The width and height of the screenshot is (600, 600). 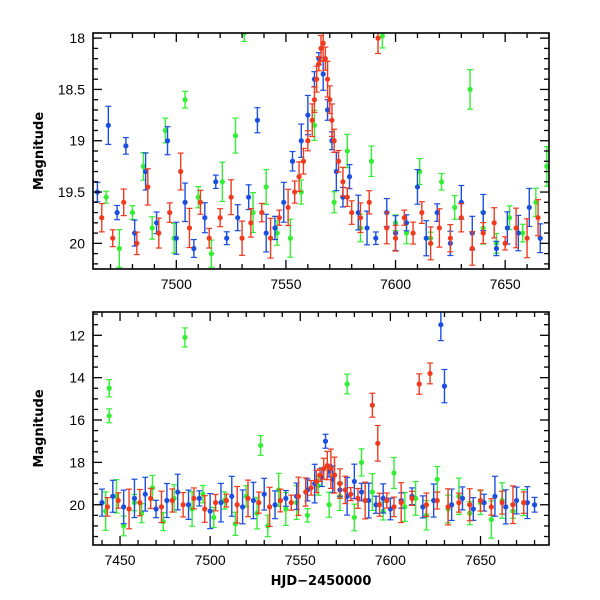 I want to click on y-tick-label: 14, so click(x=77, y=378).